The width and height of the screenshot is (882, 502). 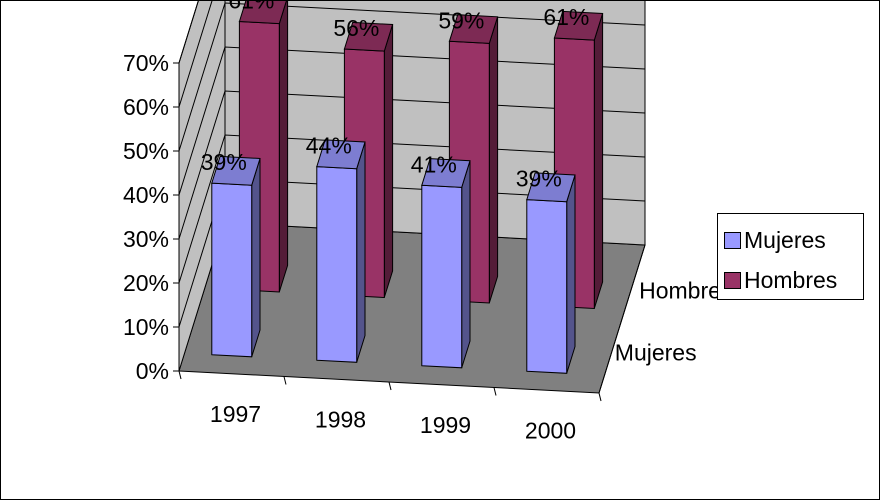 I want to click on bar-side-mujeres-1999, so click(x=466, y=264).